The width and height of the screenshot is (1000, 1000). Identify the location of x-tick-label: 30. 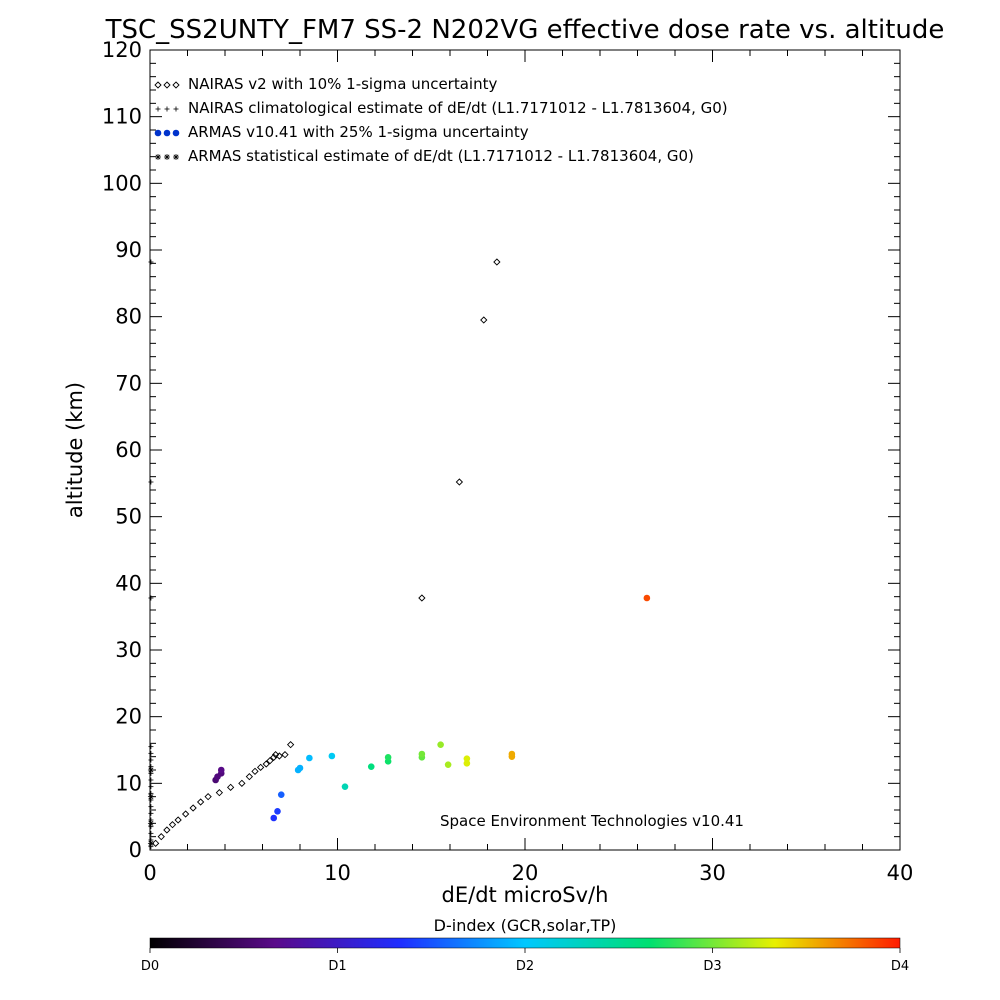
(712, 873).